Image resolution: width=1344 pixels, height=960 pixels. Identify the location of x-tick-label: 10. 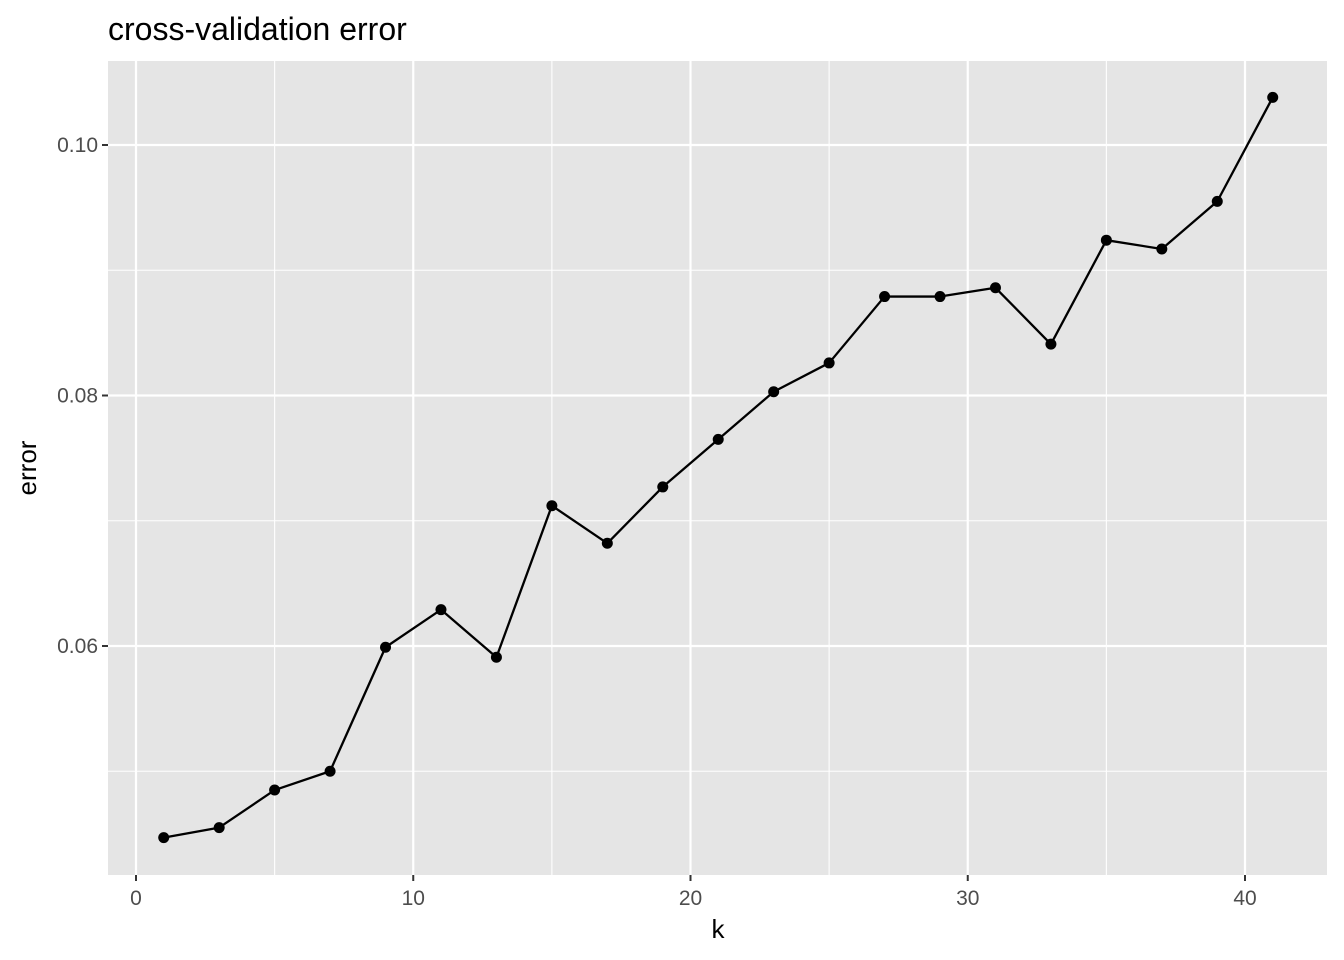
(413, 898).